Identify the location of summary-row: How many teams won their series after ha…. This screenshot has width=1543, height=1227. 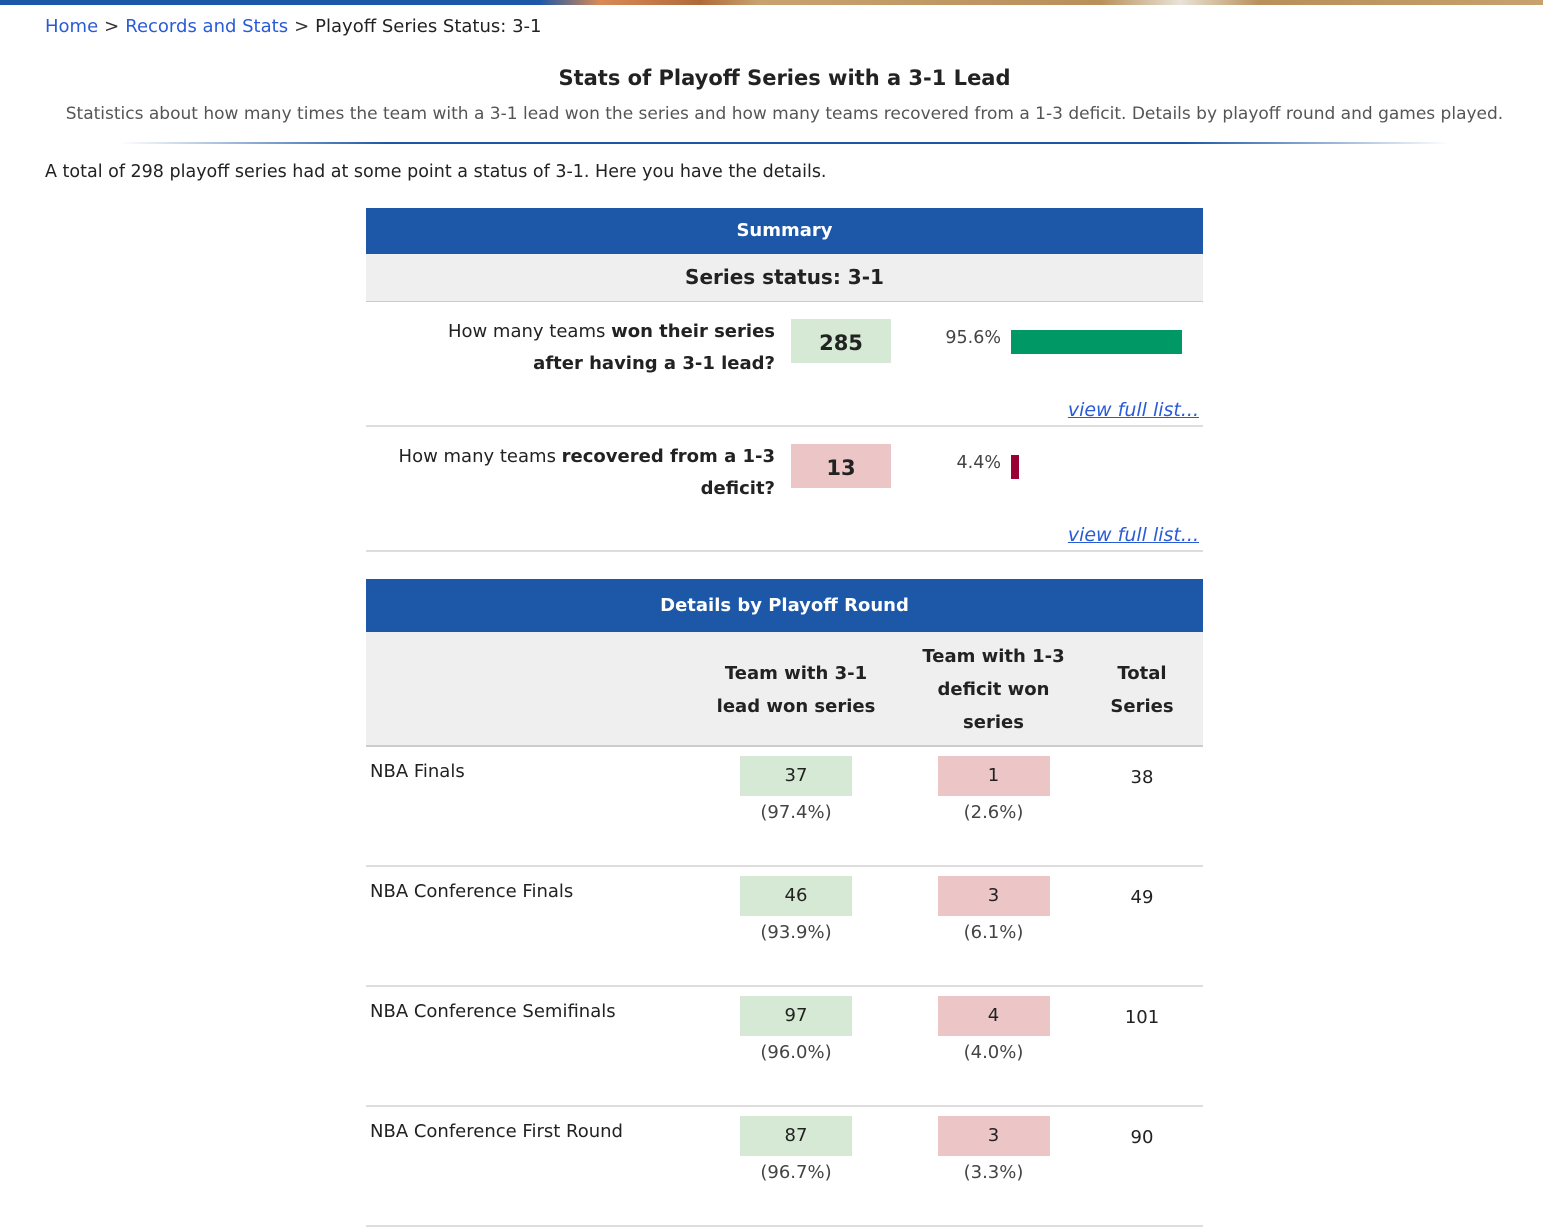
(784, 364).